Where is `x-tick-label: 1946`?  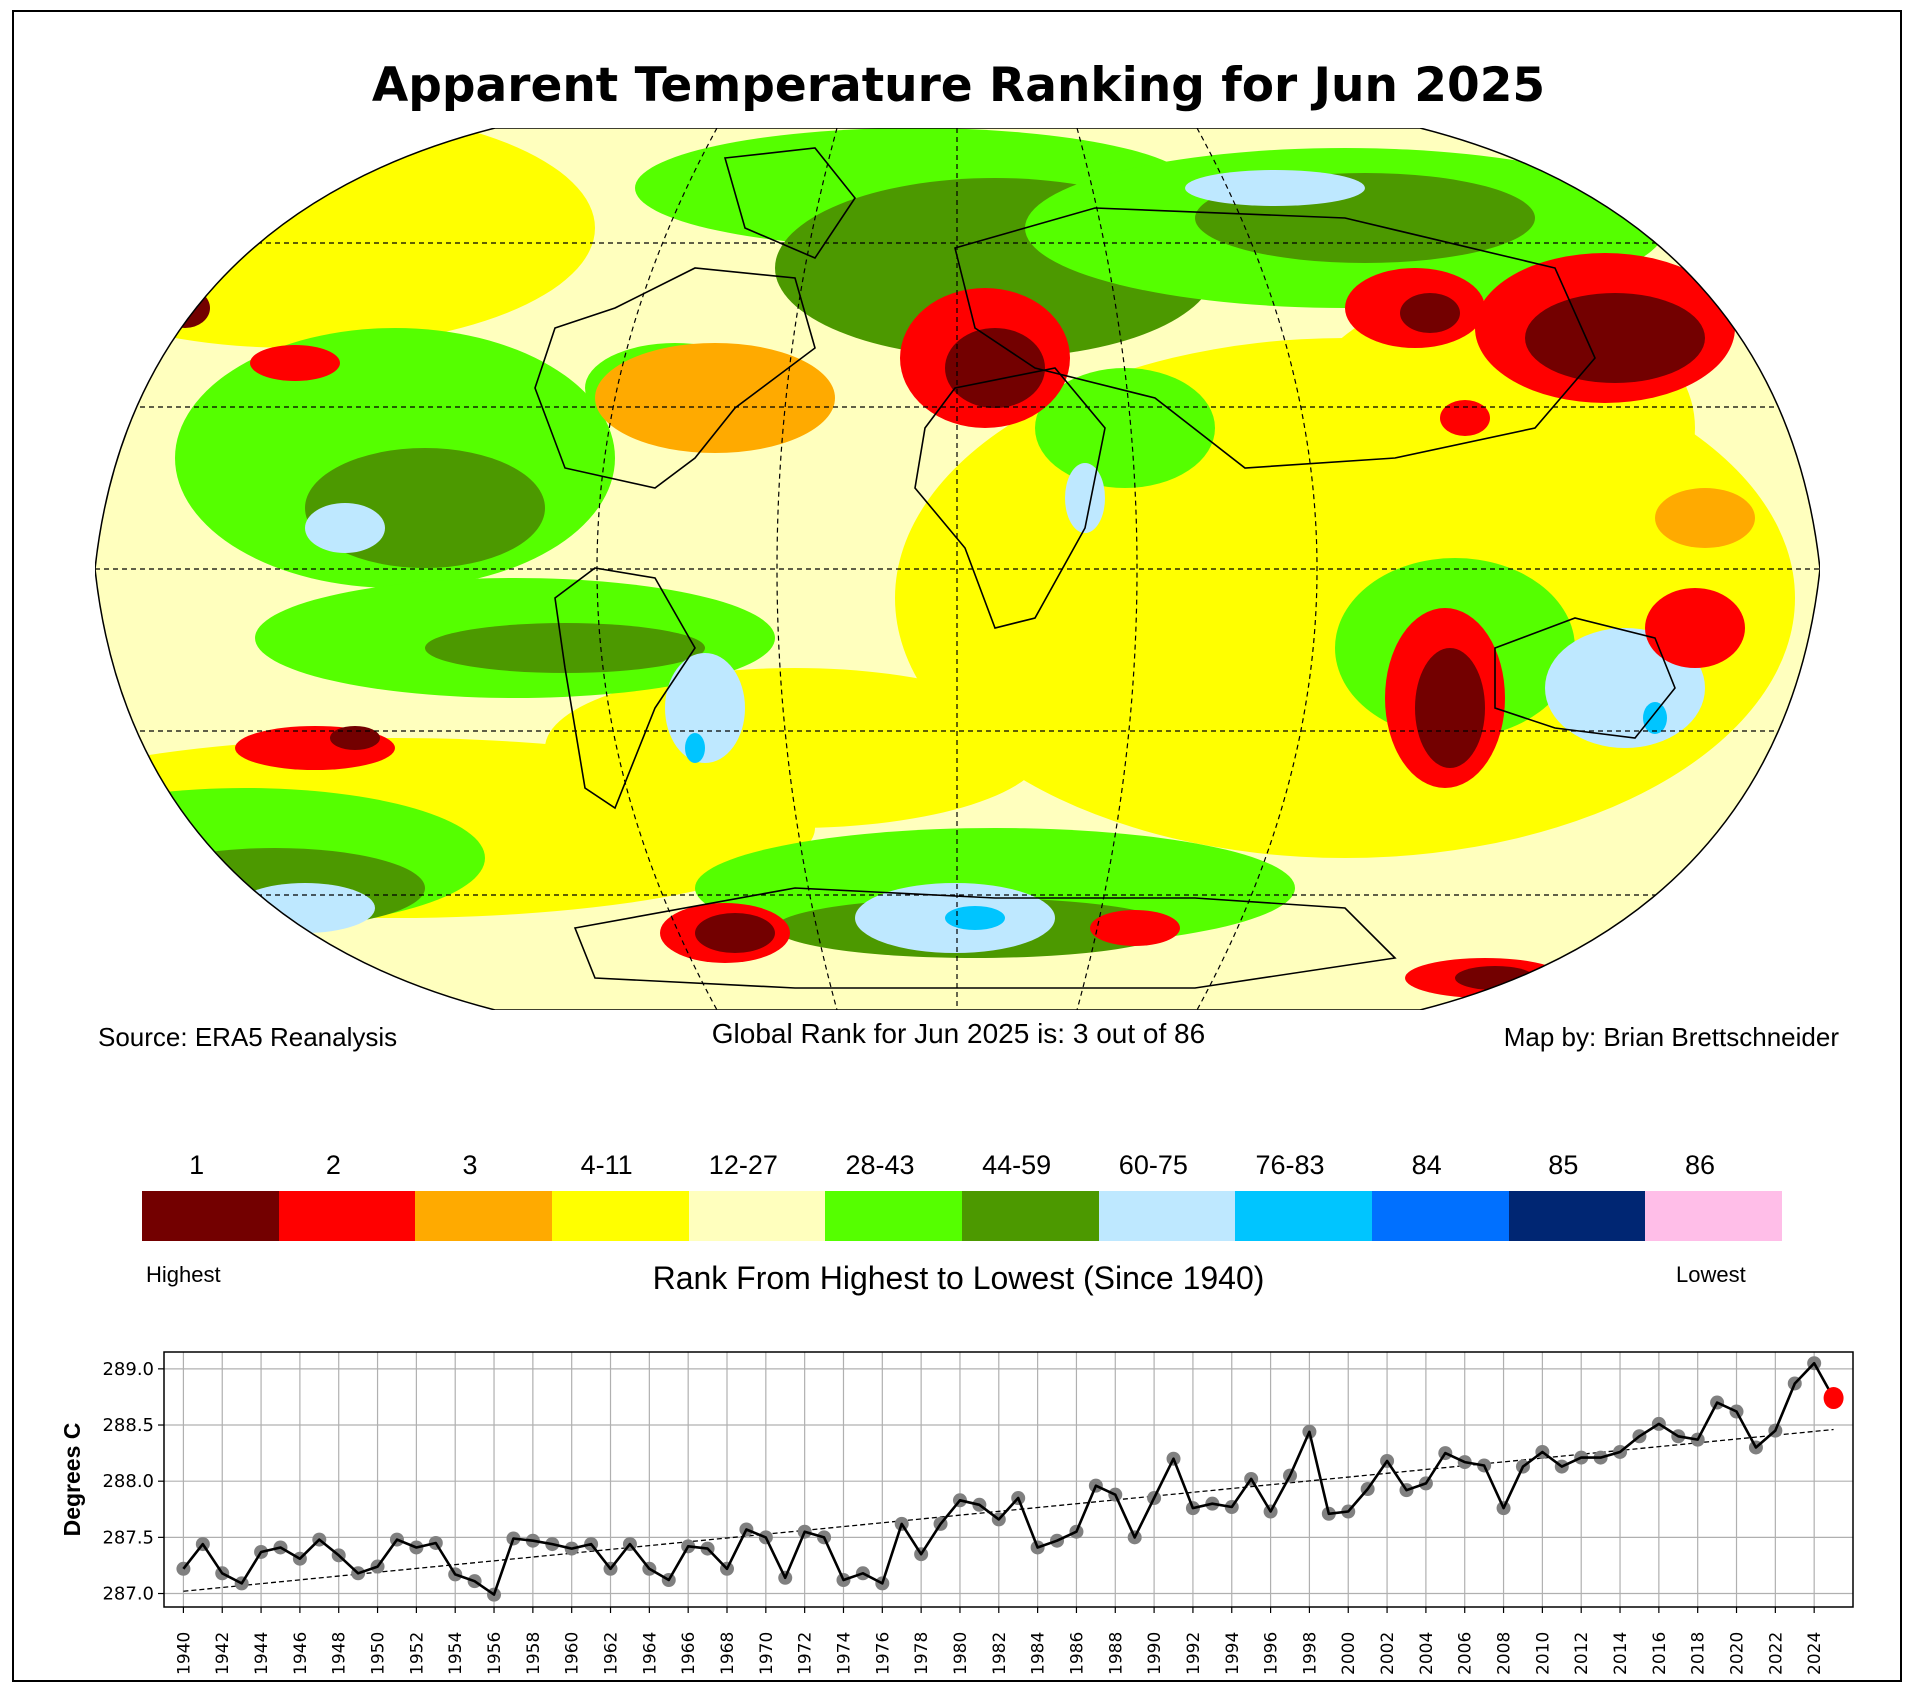
x-tick-label: 1946 is located at coordinates (301, 1653).